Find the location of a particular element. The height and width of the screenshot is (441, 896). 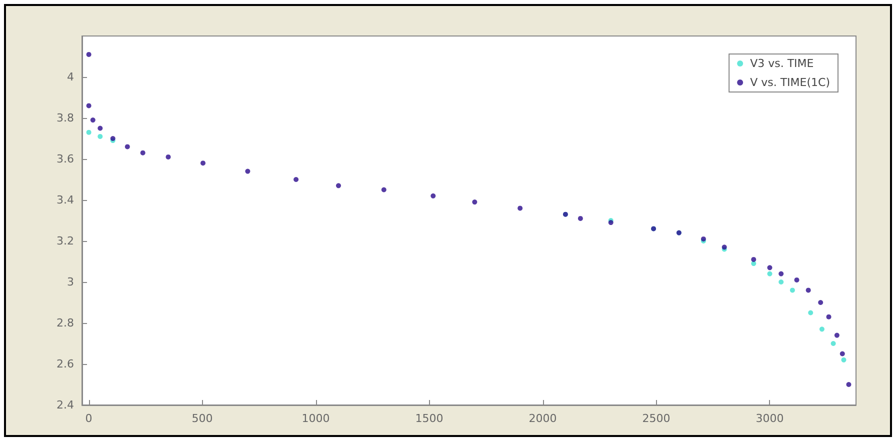

x-tick-label: 1000 is located at coordinates (316, 418).